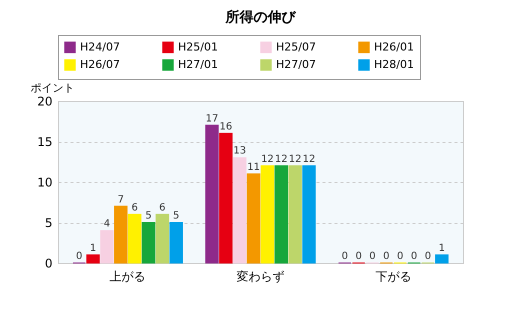 This screenshot has height=327, width=520. Describe the element at coordinates (253, 167) in the screenshot. I see `data-label: 11` at that location.